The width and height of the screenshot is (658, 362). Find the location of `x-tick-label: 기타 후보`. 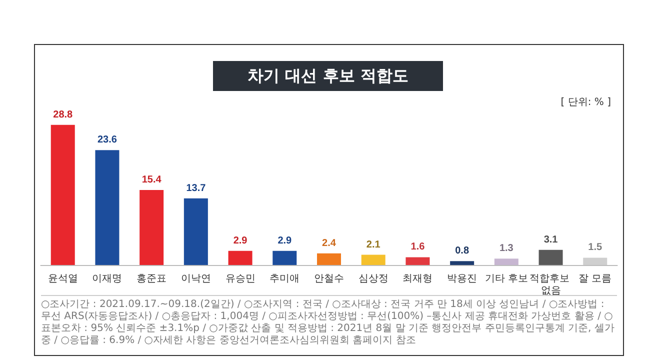

x-tick-label: 기타 후보 is located at coordinates (506, 279).